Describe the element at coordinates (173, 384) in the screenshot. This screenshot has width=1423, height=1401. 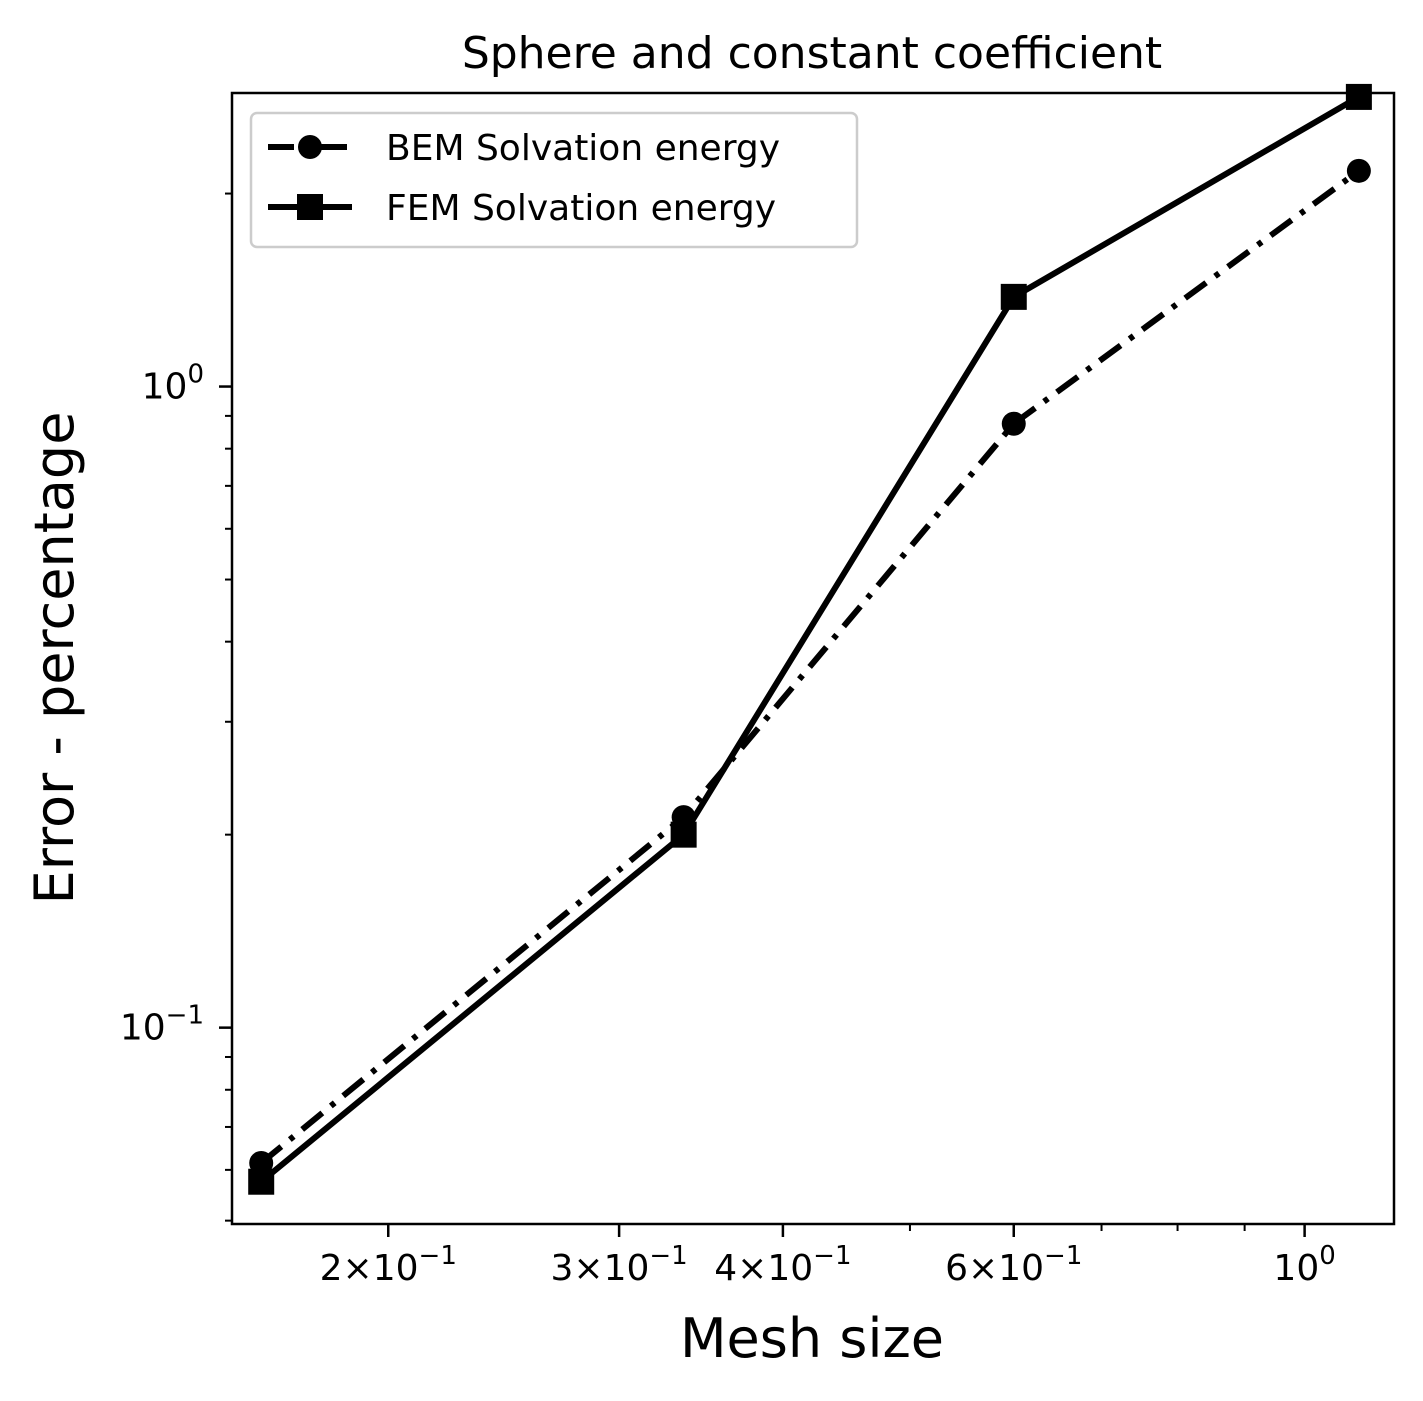
I see `y-tick-label: 10⁰` at that location.